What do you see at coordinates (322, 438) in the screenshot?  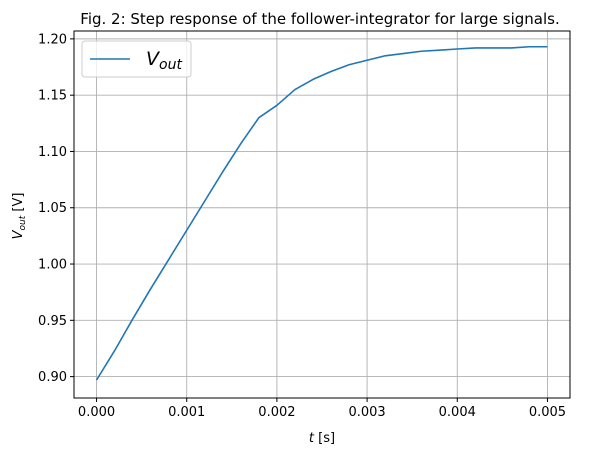 I see `x-axis-label: t [s]` at bounding box center [322, 438].